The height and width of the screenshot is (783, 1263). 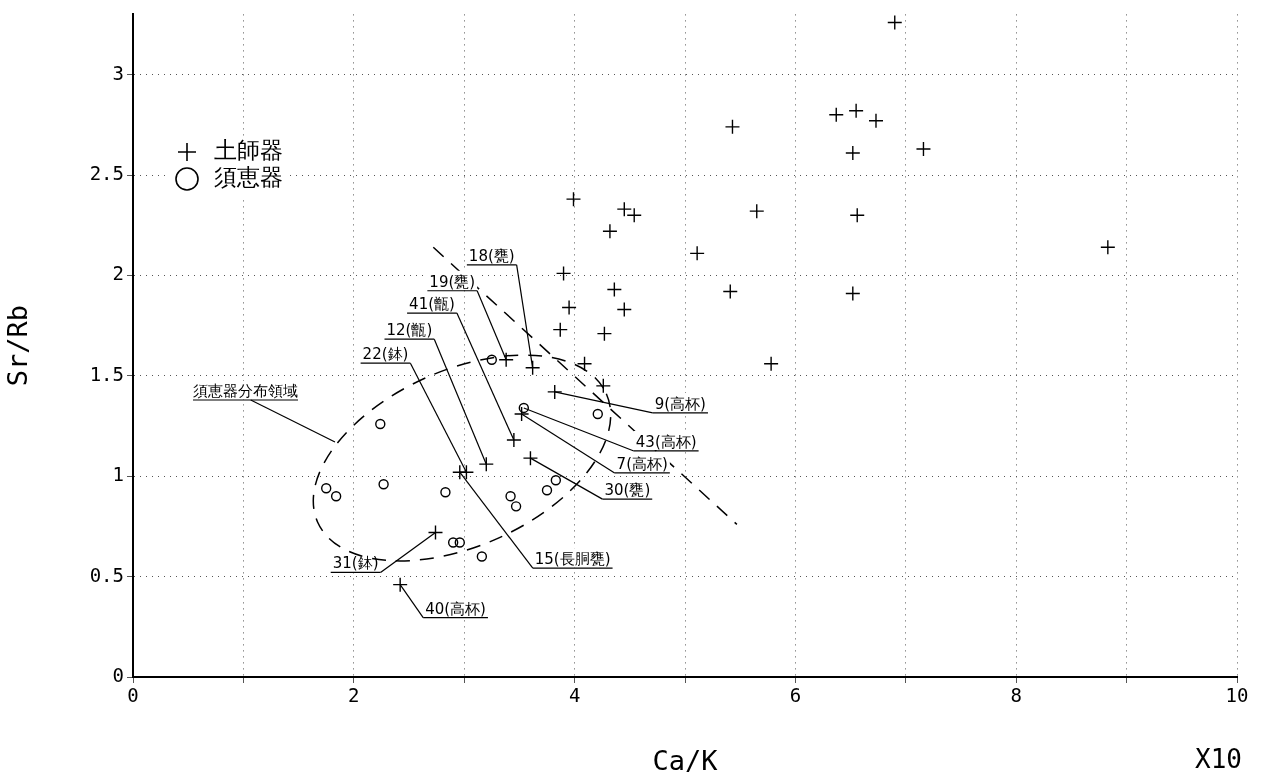 I want to click on x-tick-label: 10, so click(x=1237, y=695).